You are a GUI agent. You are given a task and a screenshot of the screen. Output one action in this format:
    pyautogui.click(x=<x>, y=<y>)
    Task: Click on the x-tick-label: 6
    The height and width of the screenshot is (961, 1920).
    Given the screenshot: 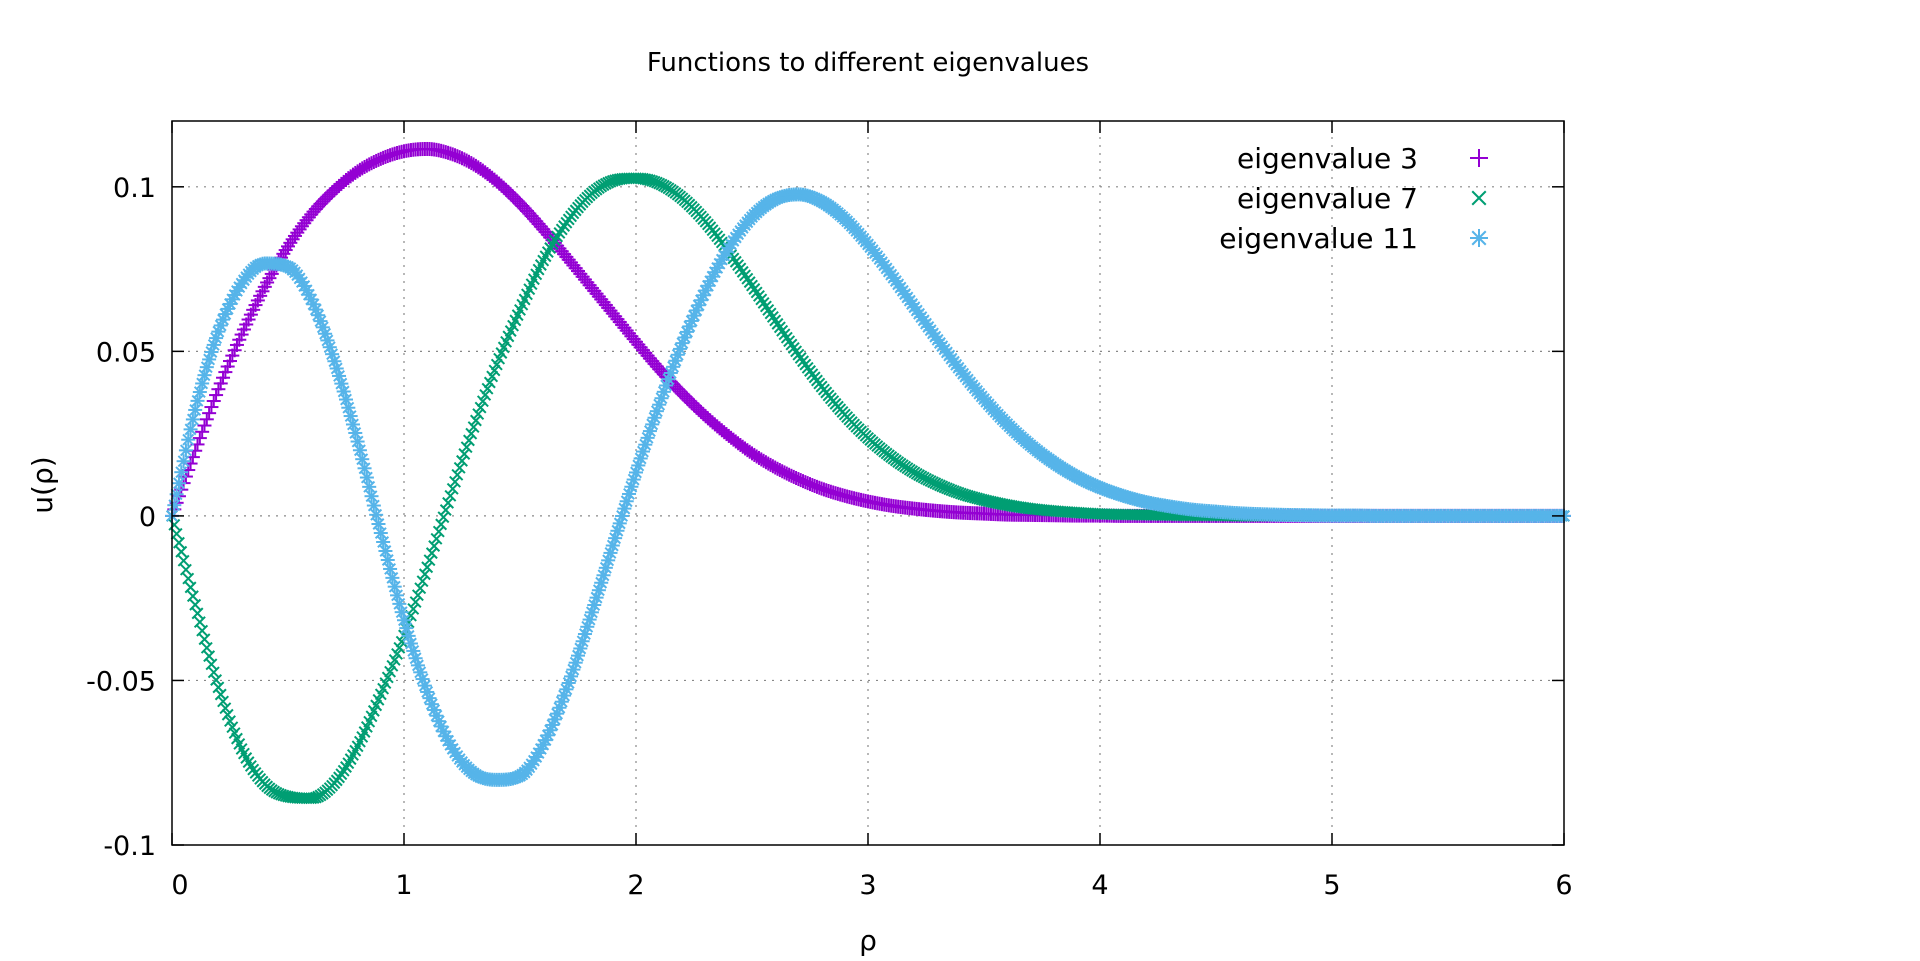 What is the action you would take?
    pyautogui.click(x=1563, y=885)
    